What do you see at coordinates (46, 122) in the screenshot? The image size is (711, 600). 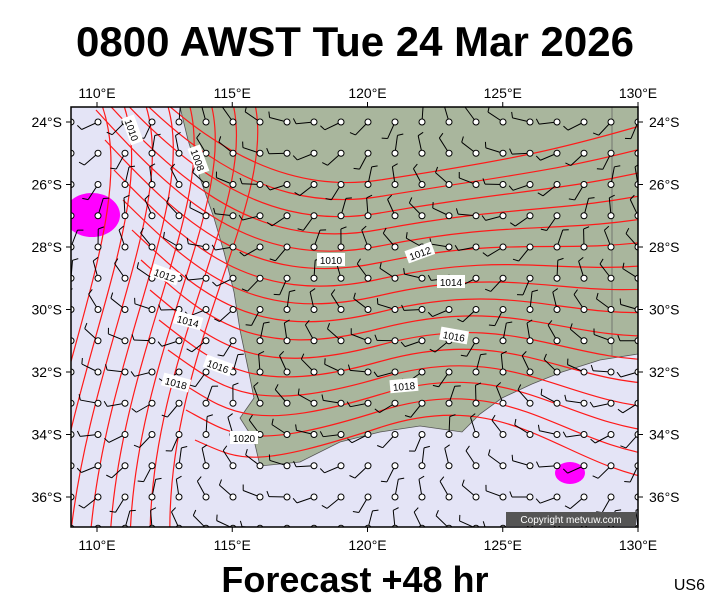 I see `lat-label: 24°S` at bounding box center [46, 122].